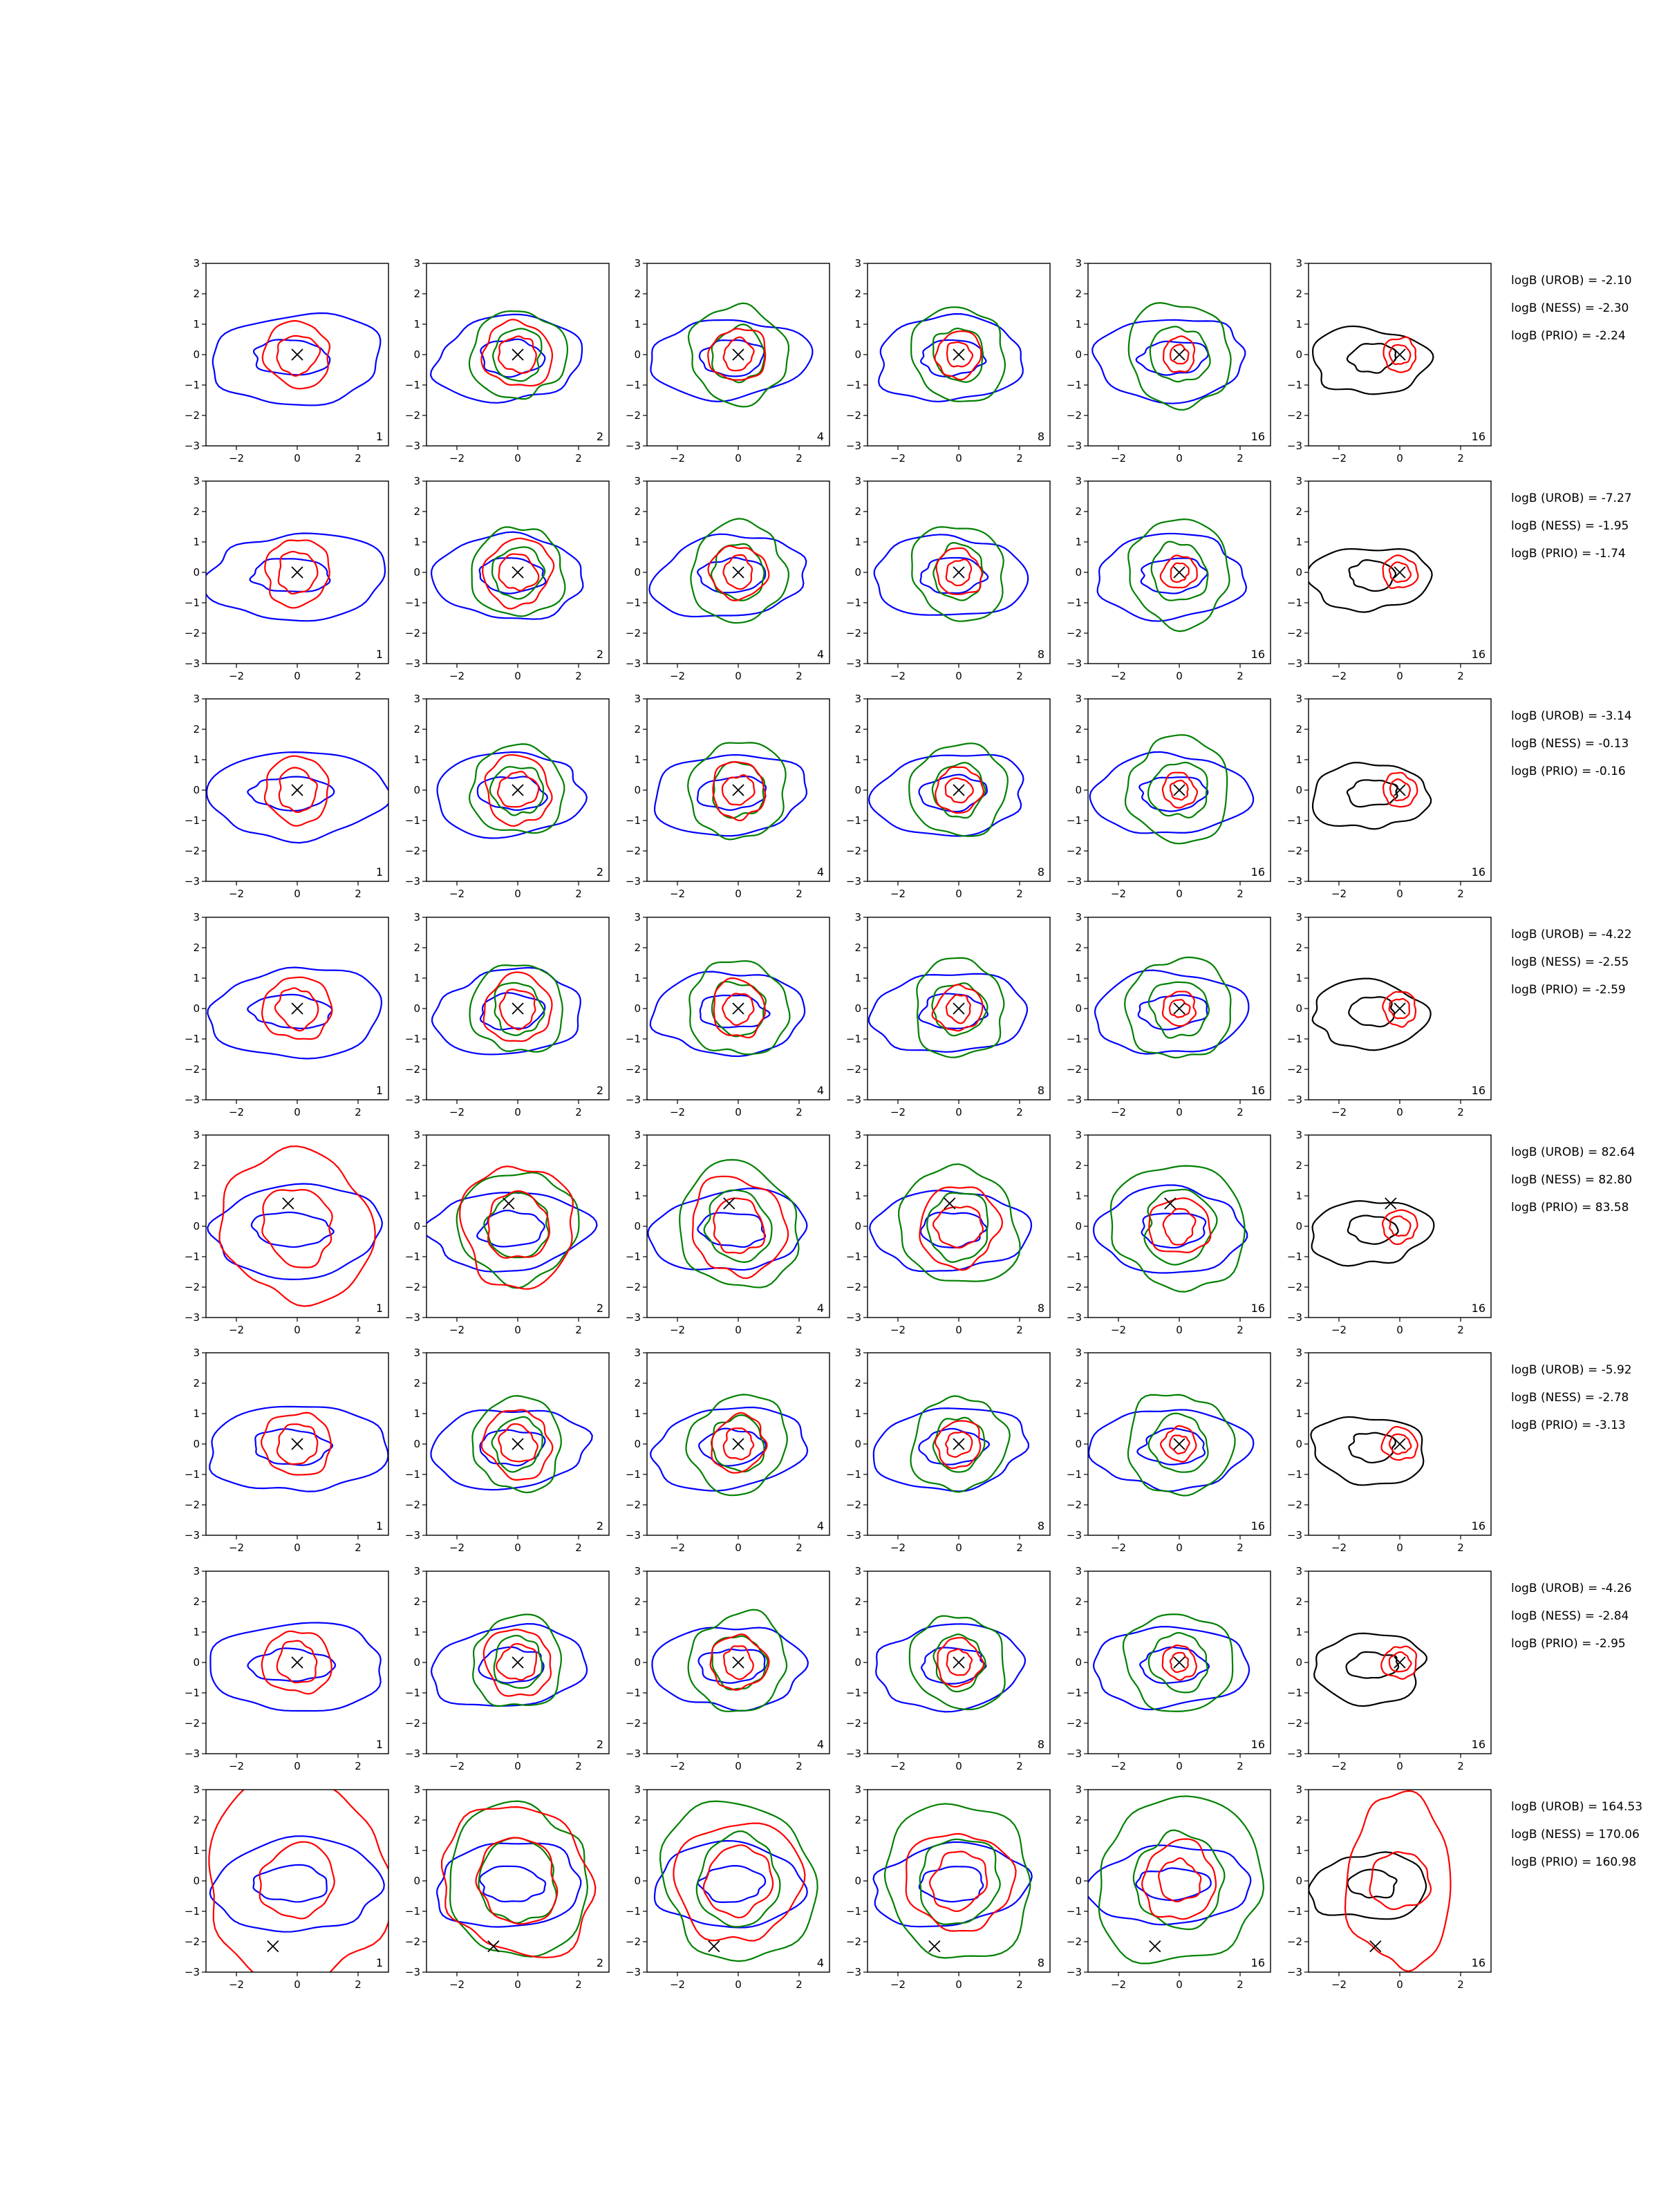 The height and width of the screenshot is (2212, 1659). I want to click on panel-label: 16, so click(1479, 1526).